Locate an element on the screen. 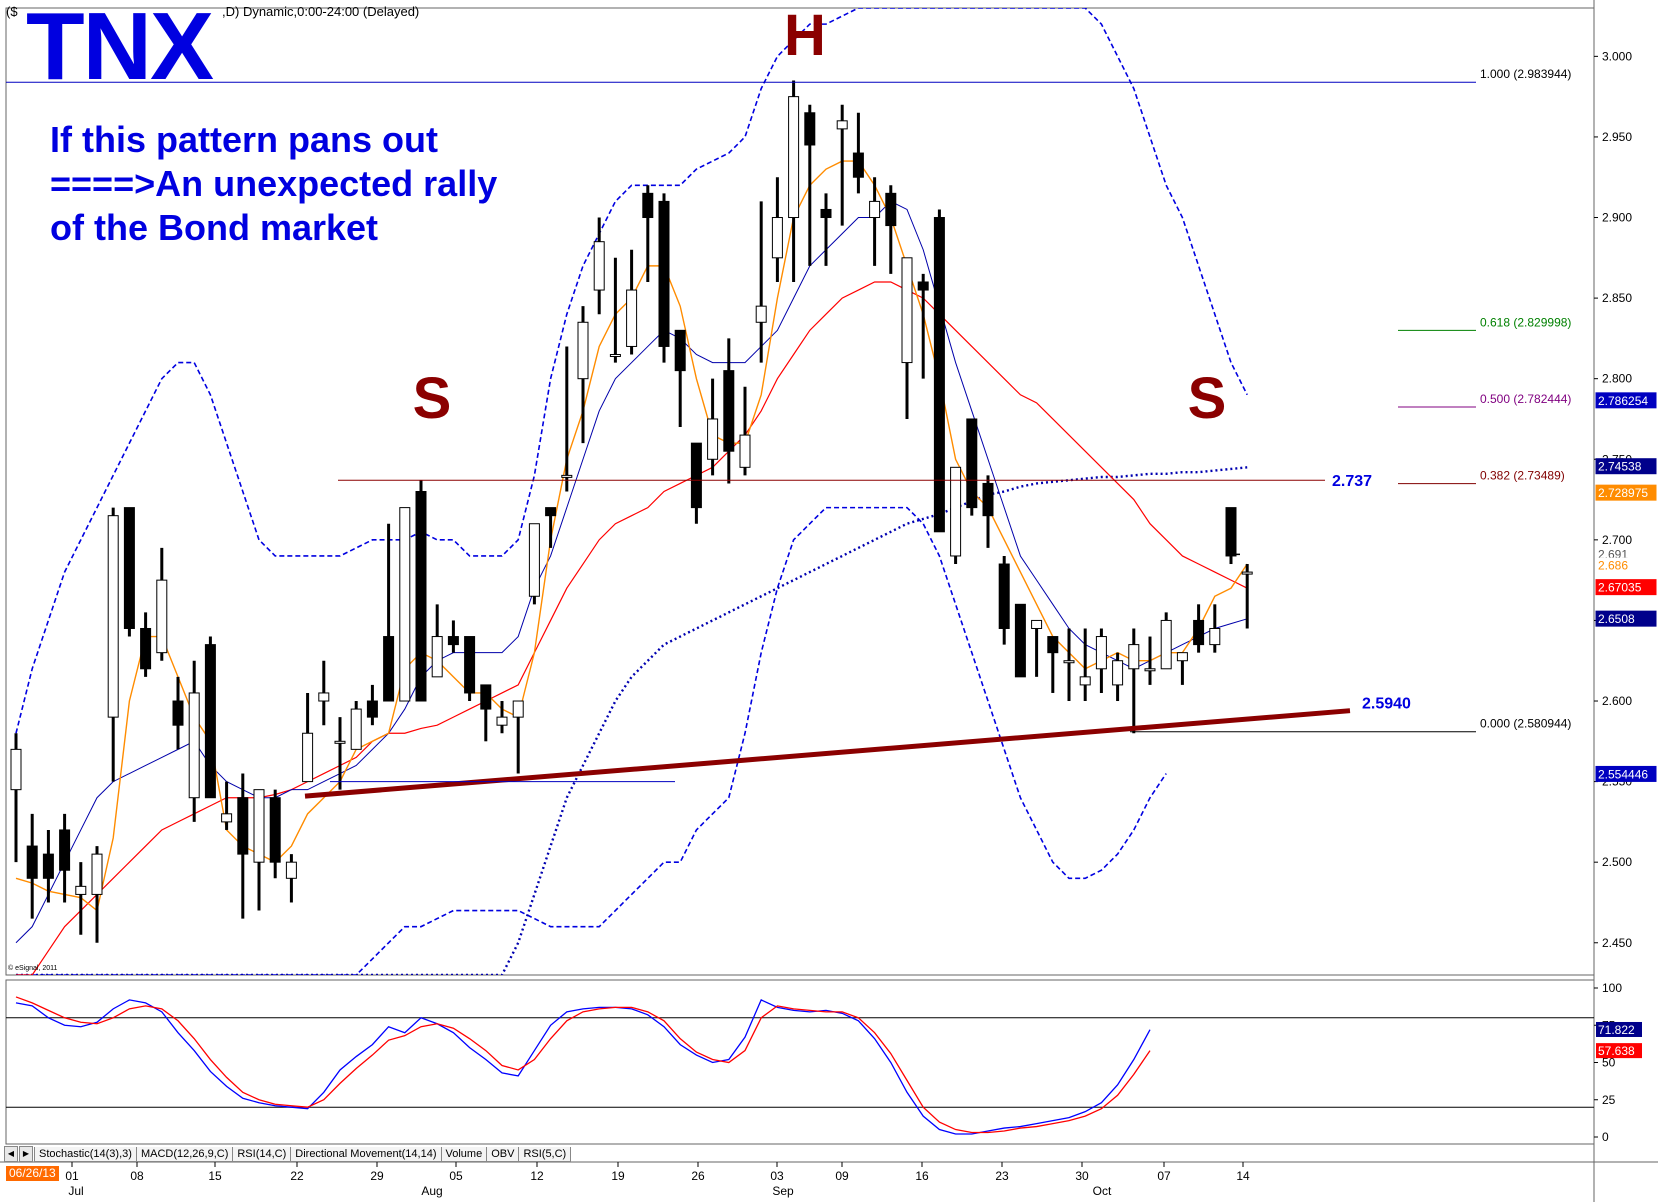  stoch-tag-text: 57.638 is located at coordinates (1616, 1051).